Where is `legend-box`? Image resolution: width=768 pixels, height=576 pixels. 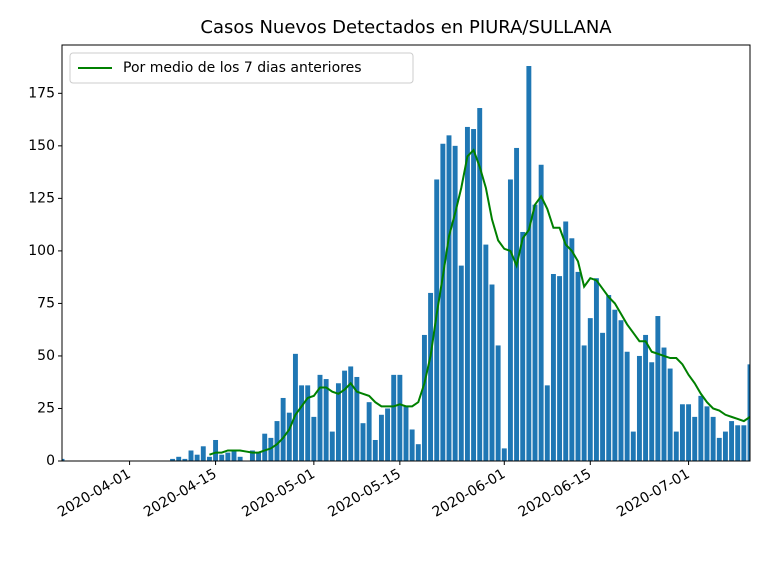 legend-box is located at coordinates (241, 68).